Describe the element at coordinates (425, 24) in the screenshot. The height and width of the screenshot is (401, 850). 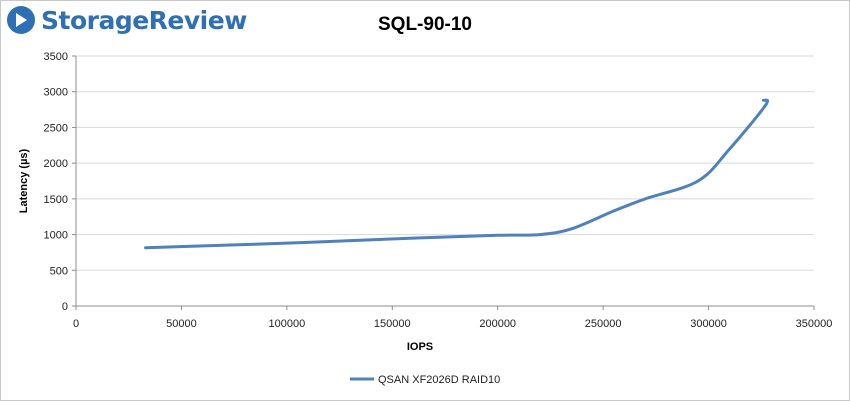
I see `chart-title: SQL-90-10` at that location.